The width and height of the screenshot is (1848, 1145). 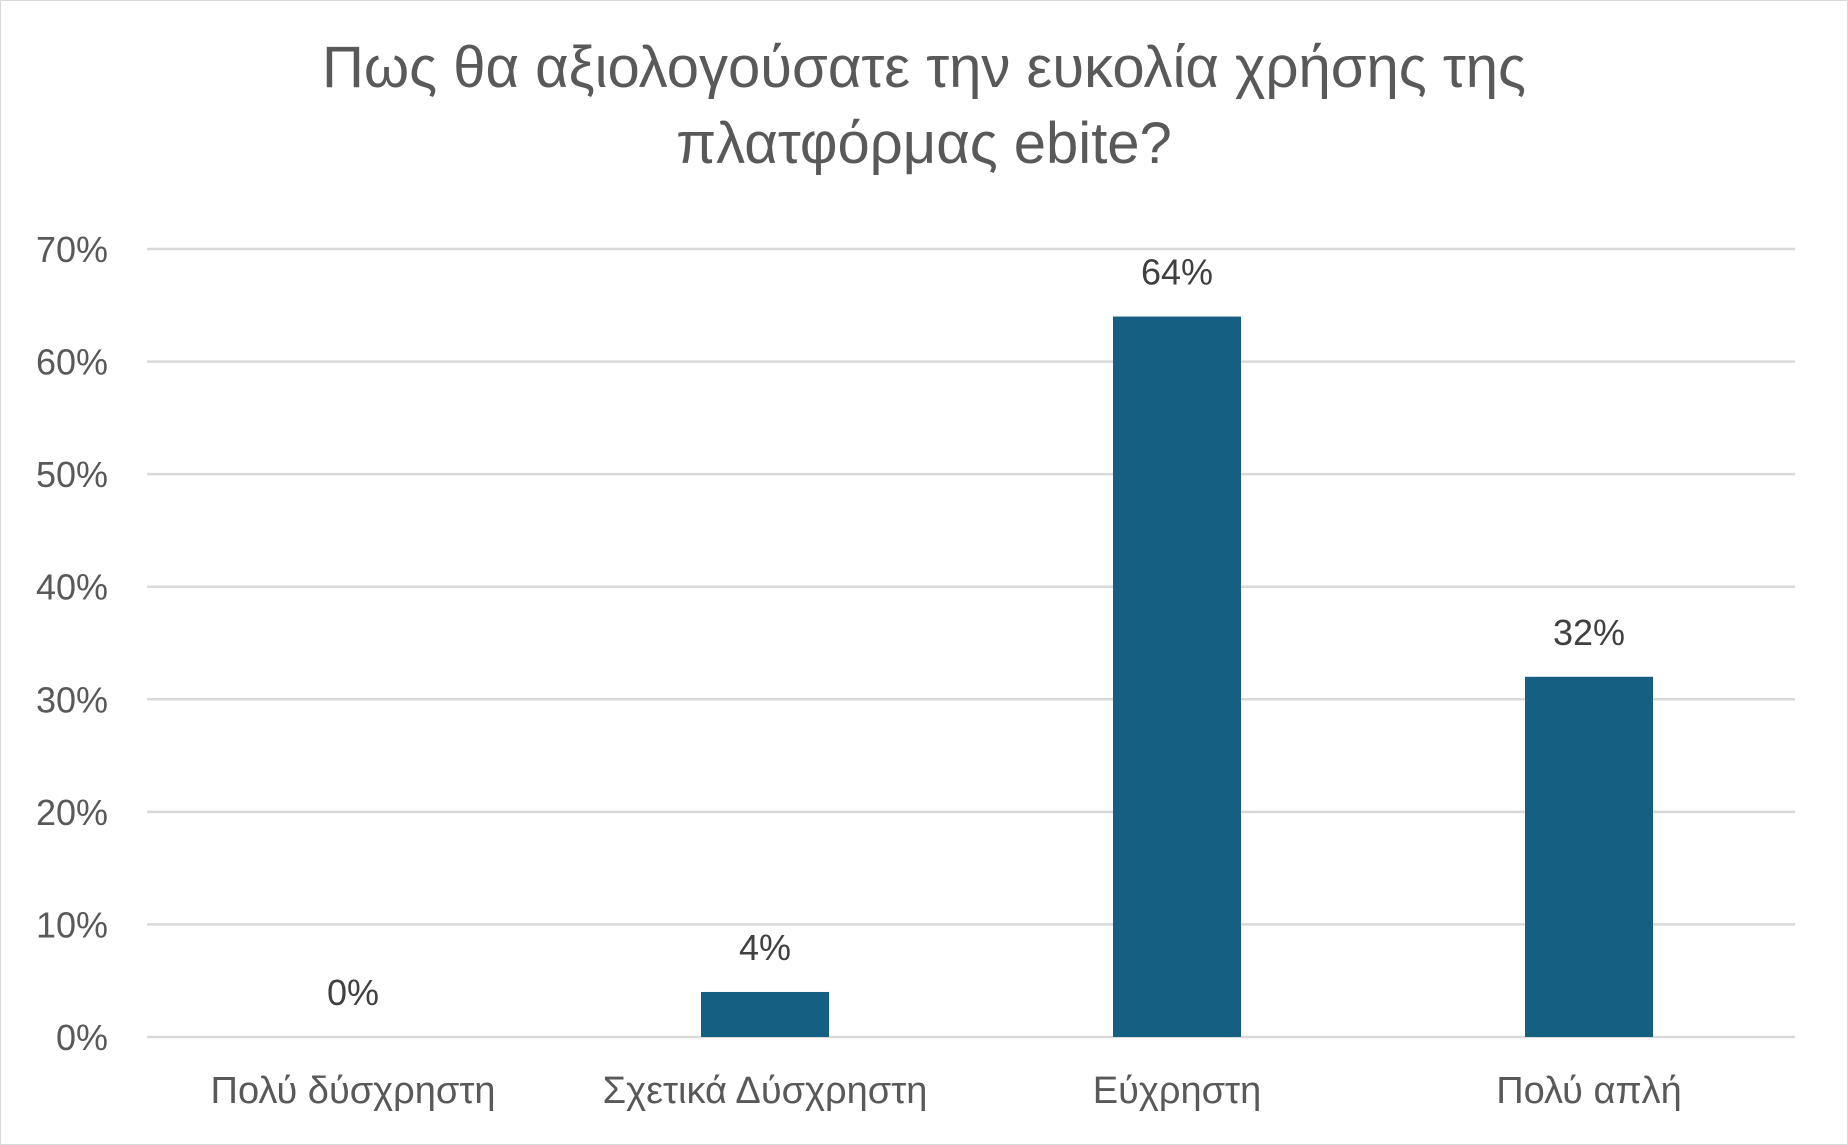 What do you see at coordinates (924, 143) in the screenshot?
I see `chart-title-line-2: πλατφόρμας ebite?` at bounding box center [924, 143].